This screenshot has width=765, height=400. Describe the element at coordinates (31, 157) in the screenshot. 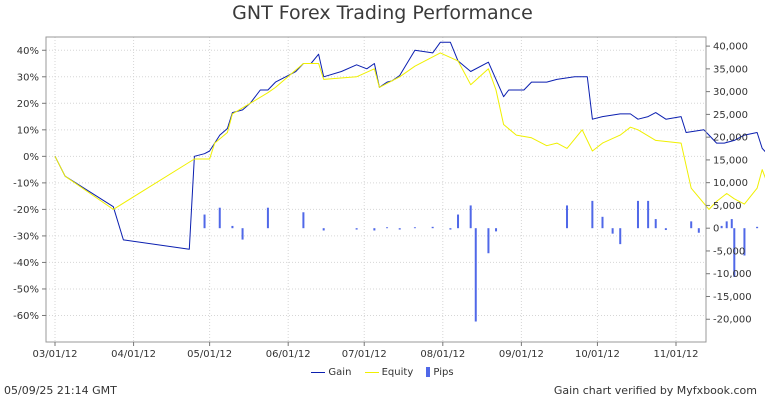

I see `y-left-tick-label: 0%` at that location.